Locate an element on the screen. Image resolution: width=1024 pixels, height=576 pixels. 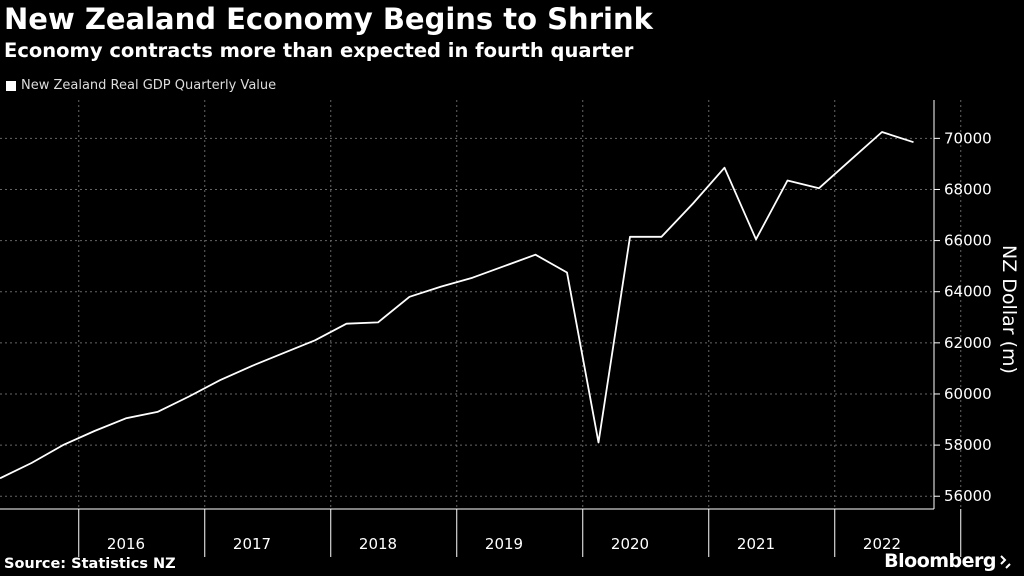
y-tick-label: 68000 is located at coordinates (968, 189).